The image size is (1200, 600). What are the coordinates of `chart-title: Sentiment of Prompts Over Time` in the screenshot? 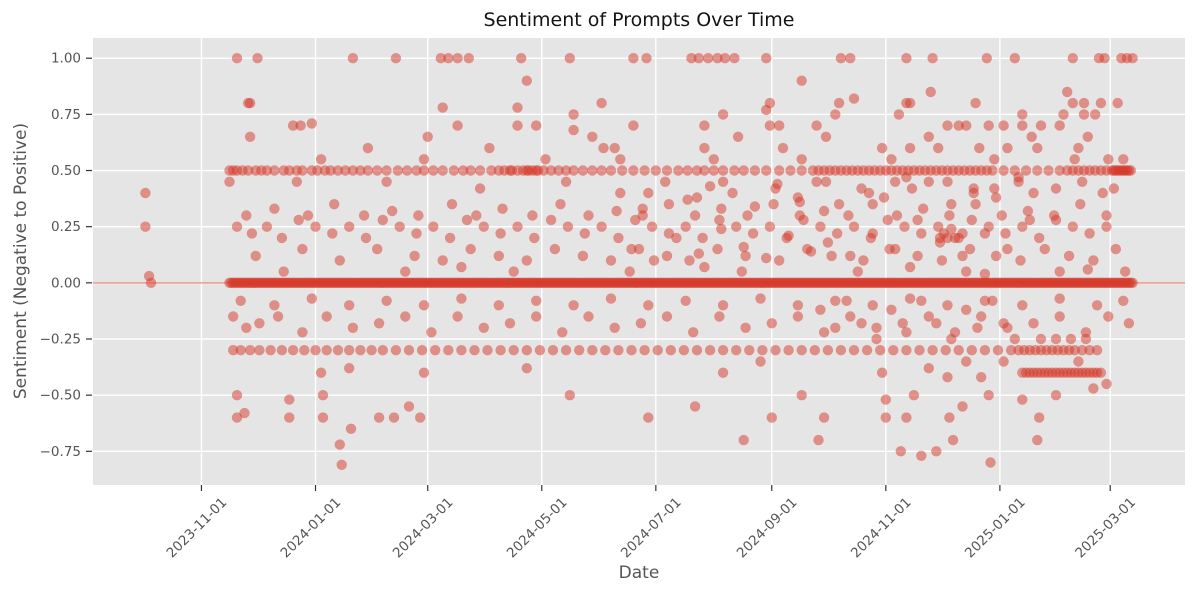 It's located at (639, 20).